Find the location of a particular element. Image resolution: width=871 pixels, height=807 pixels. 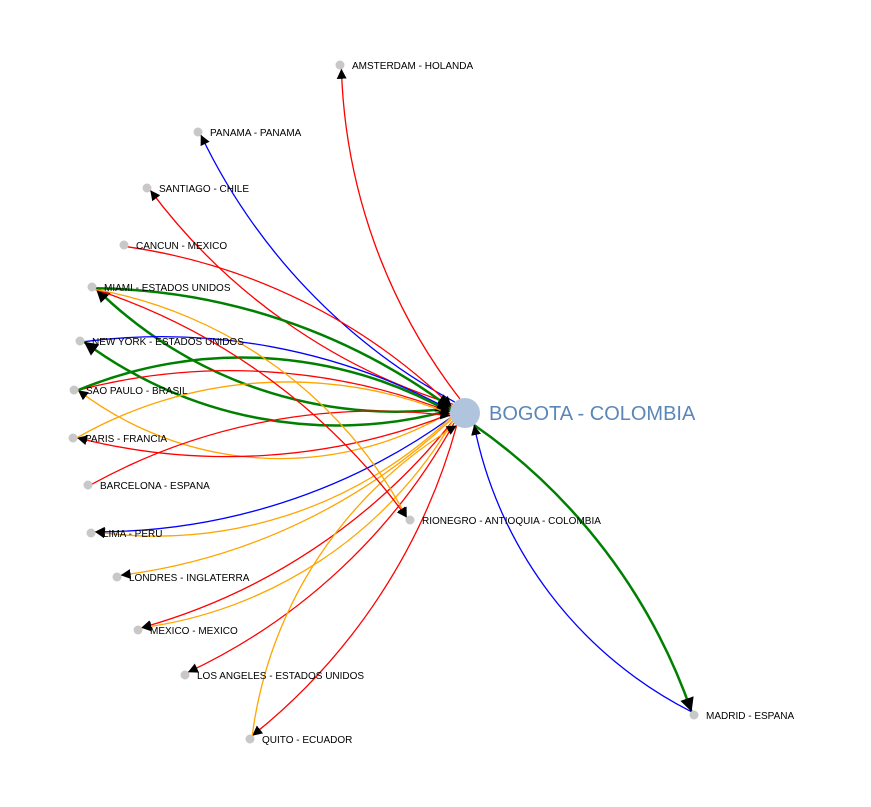

node-panama: PANAMA - PANAMA is located at coordinates (247, 133).